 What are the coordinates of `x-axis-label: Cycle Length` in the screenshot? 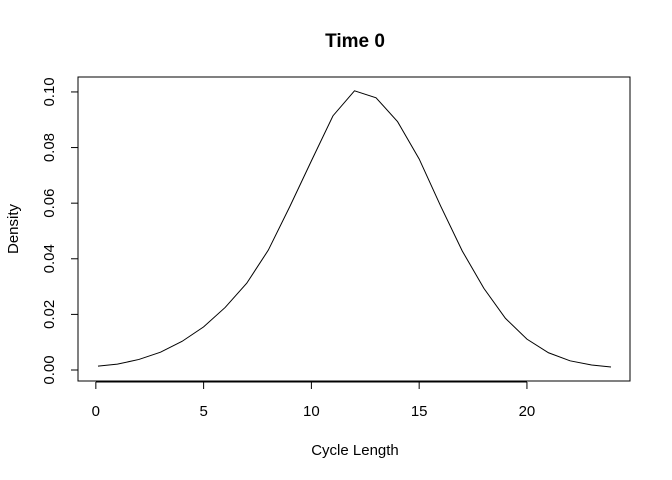 It's located at (355, 450).